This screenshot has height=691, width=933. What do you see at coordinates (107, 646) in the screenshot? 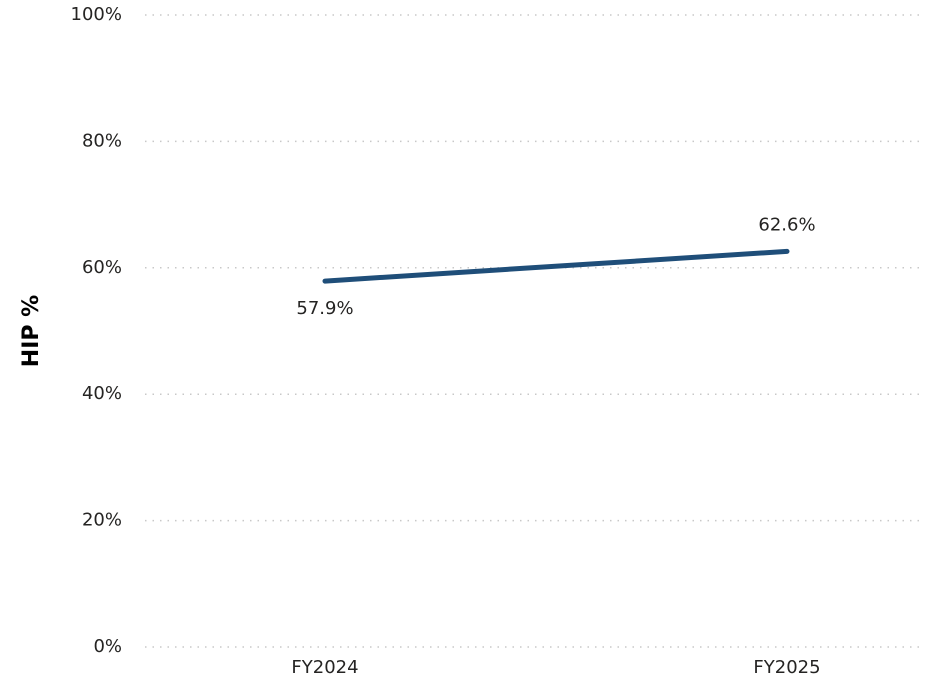
I see `y-tick-label: 0%` at bounding box center [107, 646].